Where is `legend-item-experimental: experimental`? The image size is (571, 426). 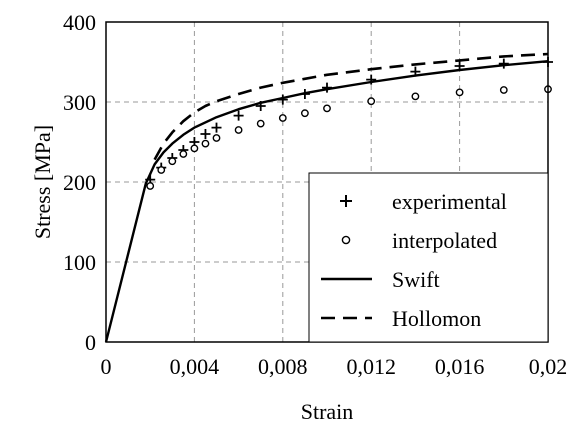
legend-item-experimental: experimental is located at coordinates (423, 201).